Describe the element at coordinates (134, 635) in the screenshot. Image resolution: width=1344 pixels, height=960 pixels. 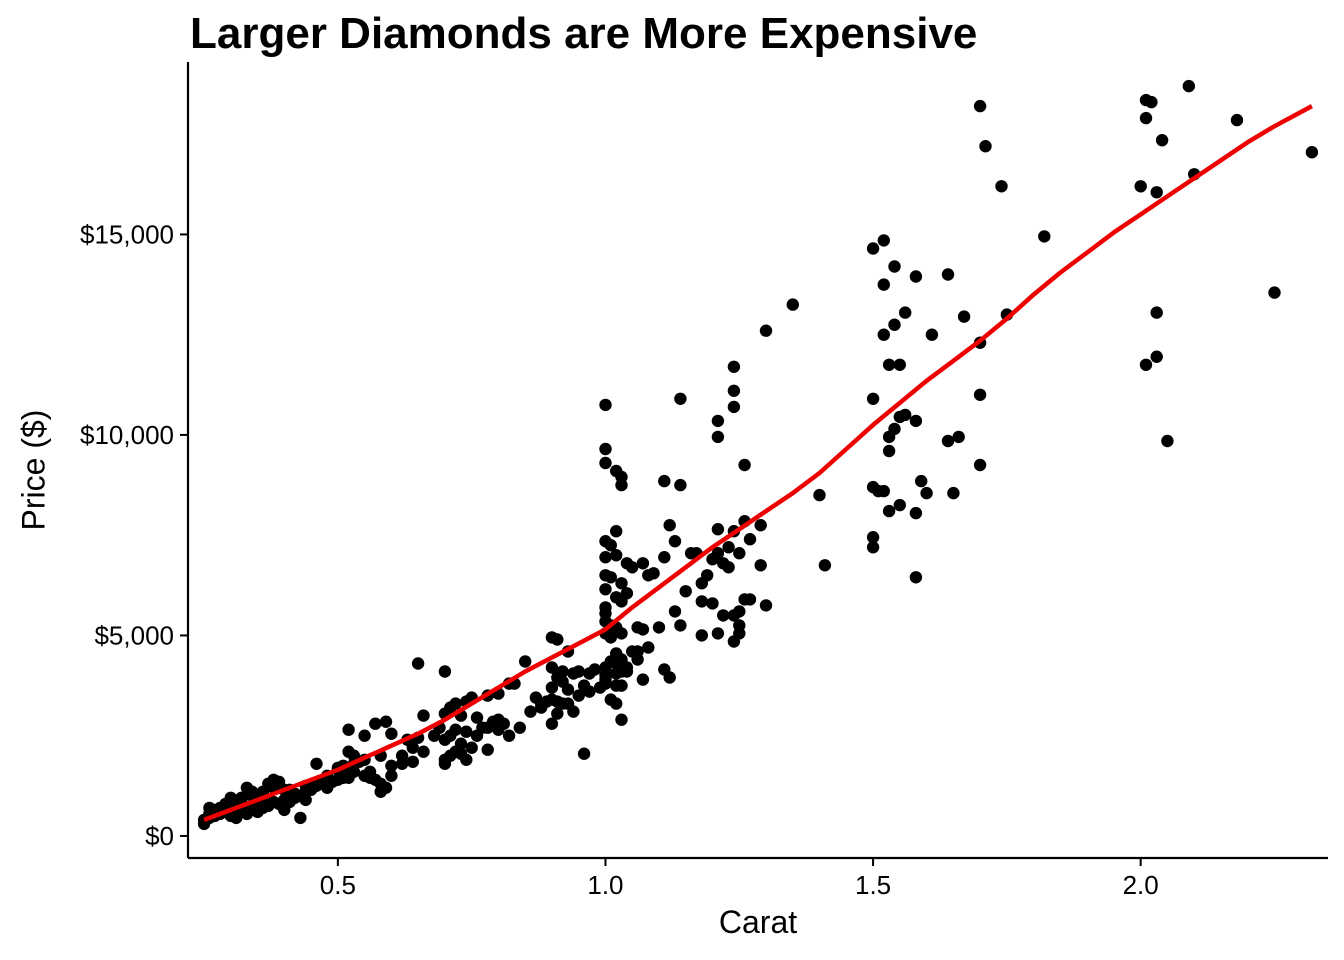
I see `y-tick-label: $5,000` at that location.